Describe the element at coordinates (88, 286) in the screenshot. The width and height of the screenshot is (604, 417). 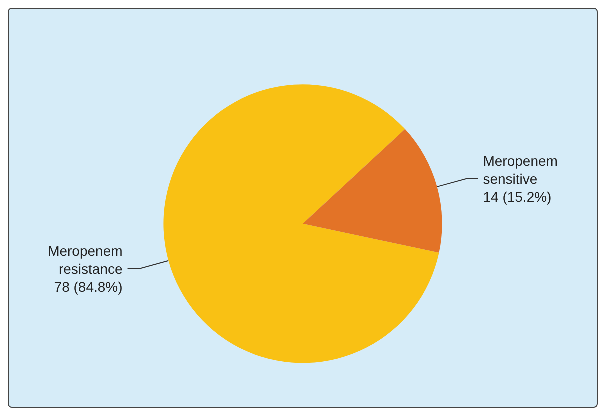
I see `data-label: 78 (84.8%)` at that location.